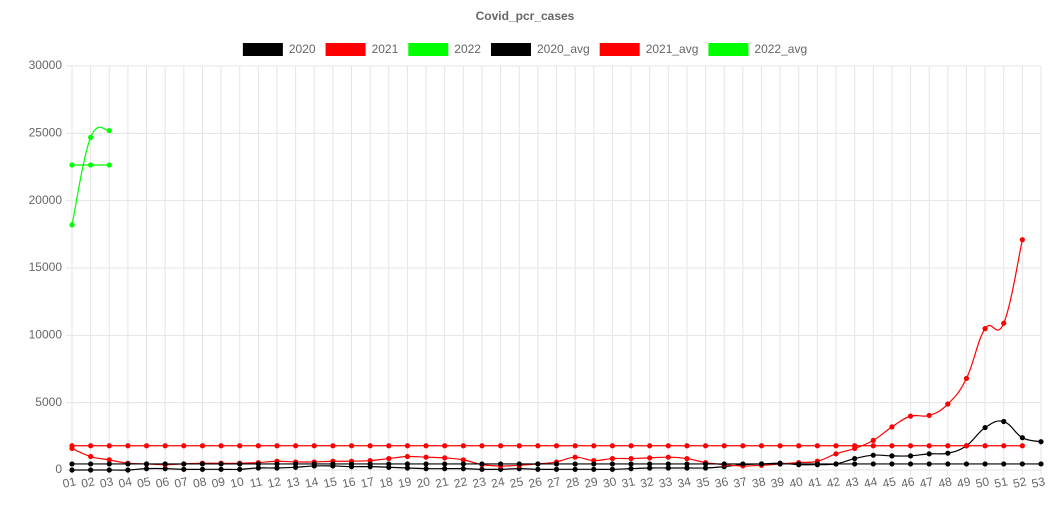 The image size is (1050, 525). Describe the element at coordinates (46, 133) in the screenshot. I see `y-tick-label: 25000` at that location.